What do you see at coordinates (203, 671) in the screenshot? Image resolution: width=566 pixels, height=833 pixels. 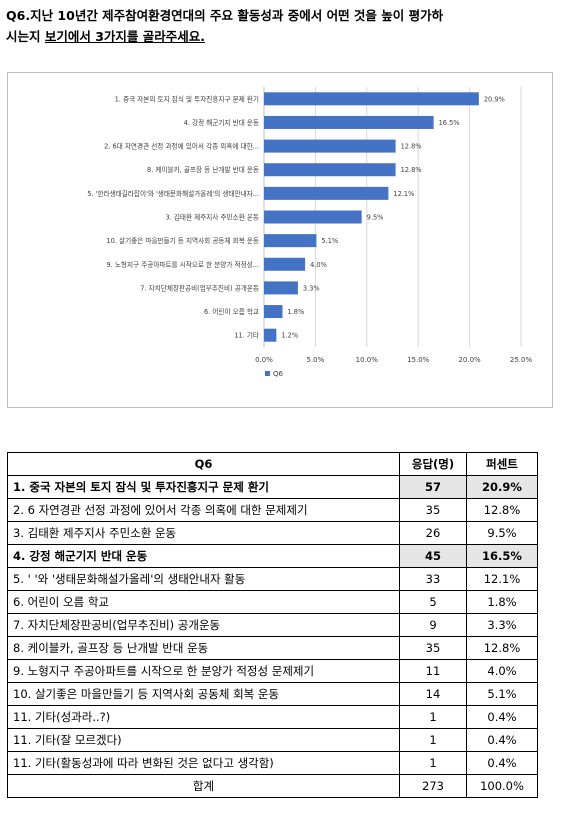 I see `row-label: 9. 노형지구 주공아파트를 시작으로 한 분양가 적정성 문제제기` at bounding box center [203, 671].